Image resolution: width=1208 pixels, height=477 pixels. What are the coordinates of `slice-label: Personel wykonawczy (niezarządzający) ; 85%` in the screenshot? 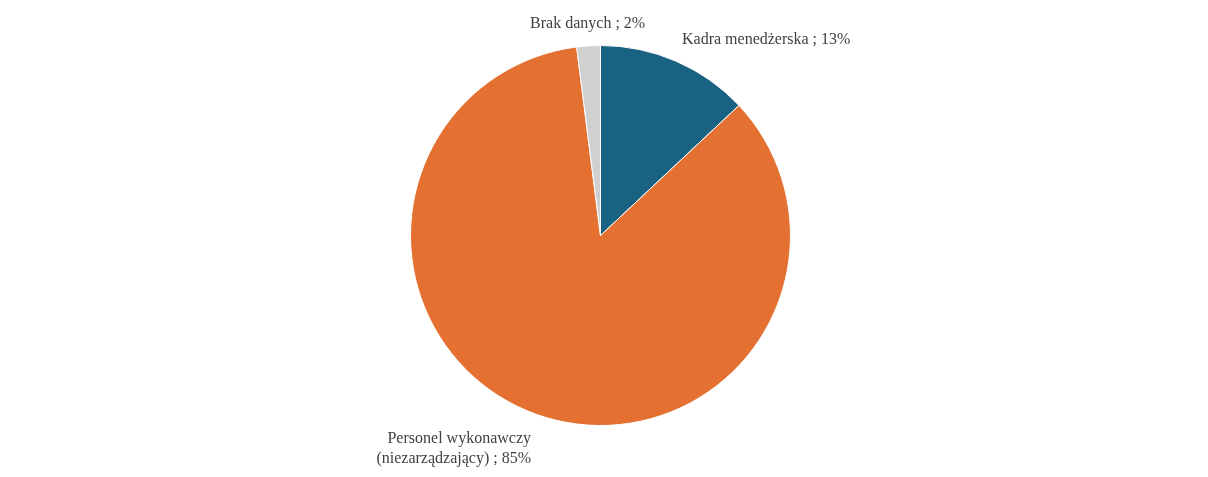 It's located at (453, 447).